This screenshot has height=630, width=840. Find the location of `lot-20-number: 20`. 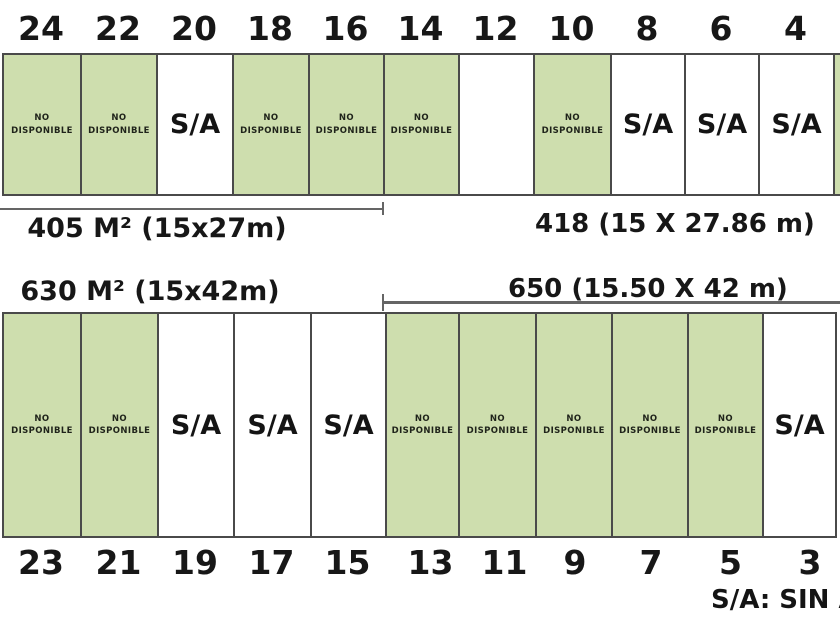

lot-20-number: 20 is located at coordinates (194, 28).